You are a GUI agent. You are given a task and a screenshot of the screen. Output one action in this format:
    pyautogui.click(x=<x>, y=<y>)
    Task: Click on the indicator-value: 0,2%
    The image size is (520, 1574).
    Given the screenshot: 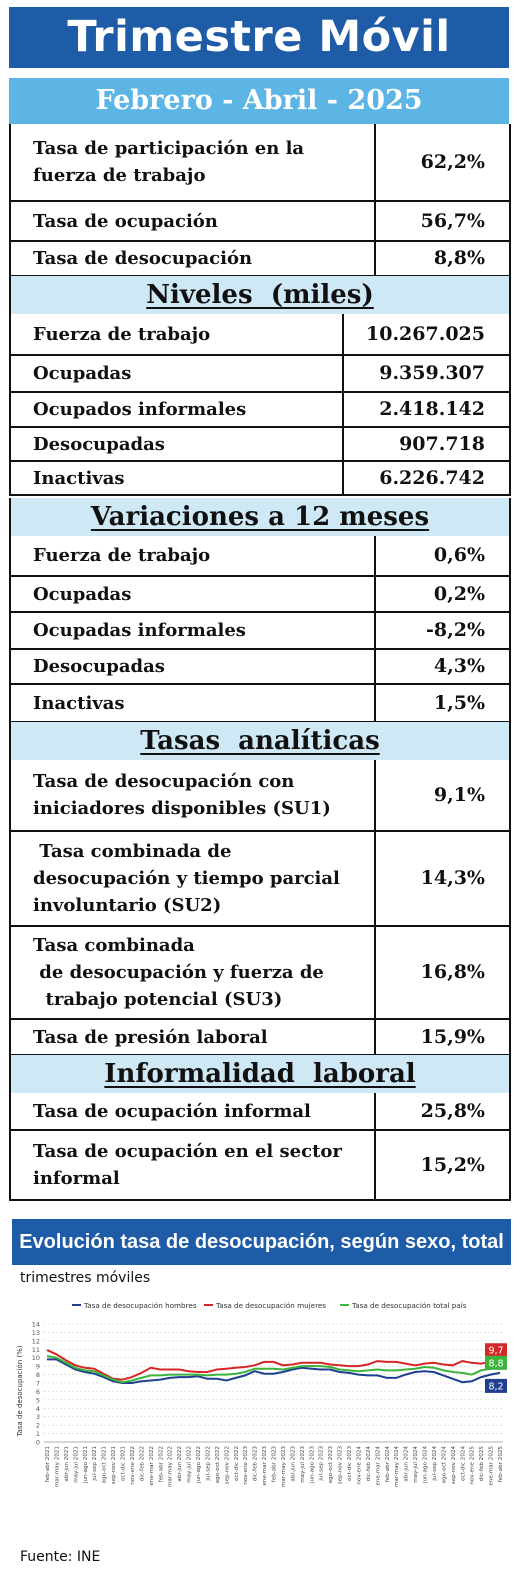 What is the action you would take?
    pyautogui.click(x=442, y=594)
    